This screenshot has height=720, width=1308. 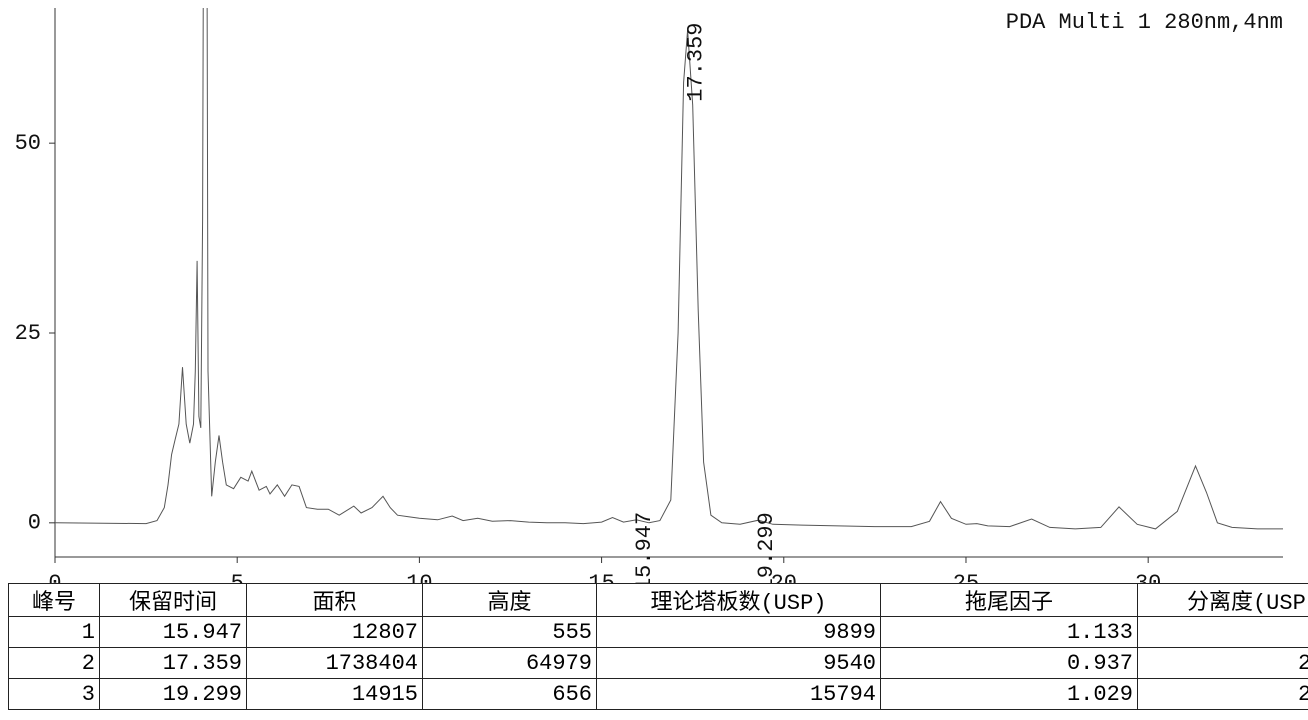 I want to click on table-cell: 1, so click(x=54, y=632).